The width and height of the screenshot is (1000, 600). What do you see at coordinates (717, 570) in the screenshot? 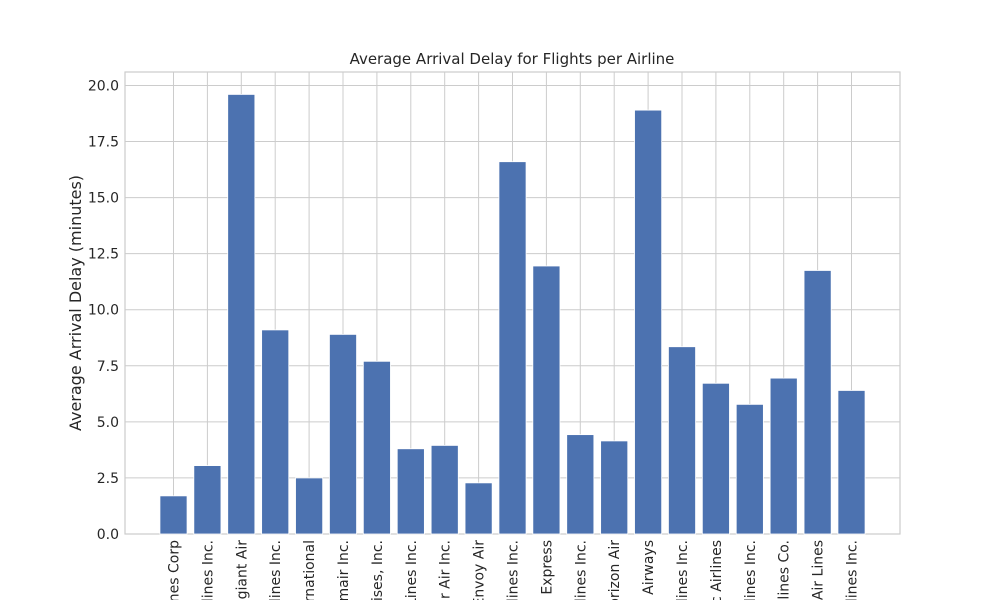
I see `x-tick-label: c Airlines` at bounding box center [717, 570].